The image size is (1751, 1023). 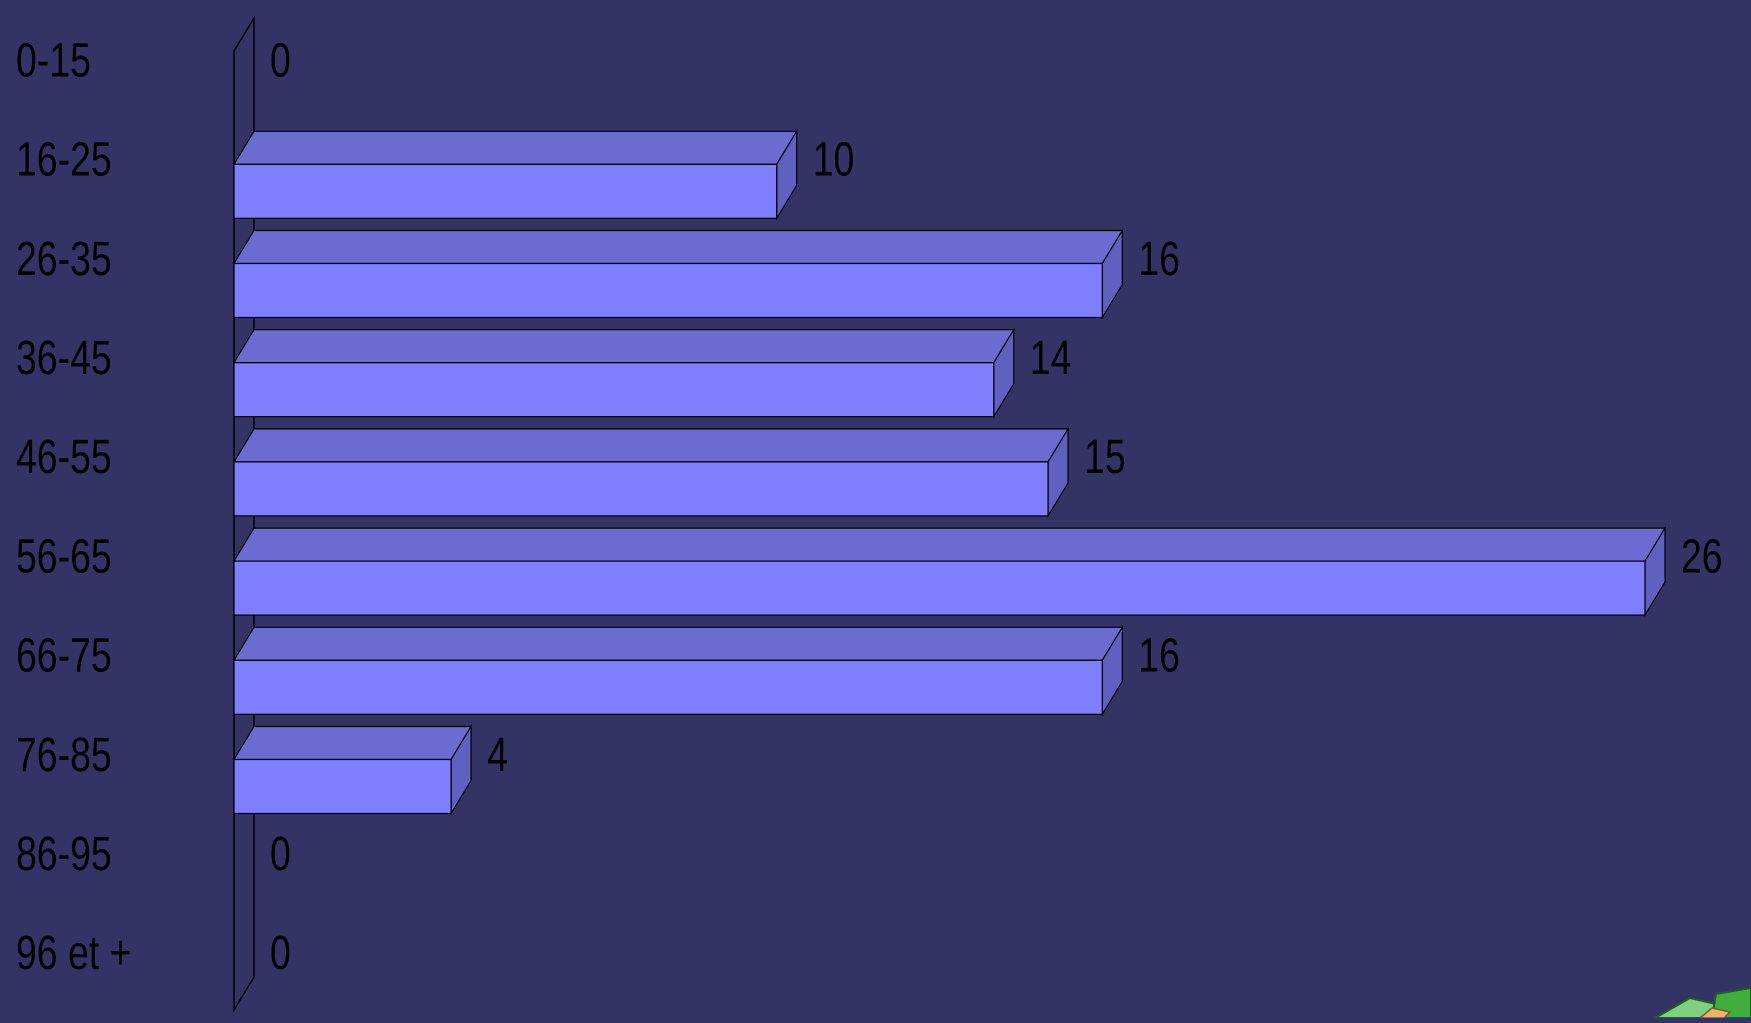 I want to click on category-label: 0-15, so click(x=53, y=61).